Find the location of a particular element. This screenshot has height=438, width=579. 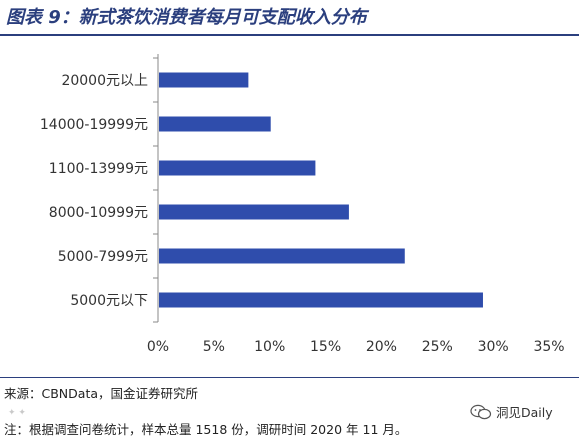

x-tick-label: 5% is located at coordinates (214, 347).